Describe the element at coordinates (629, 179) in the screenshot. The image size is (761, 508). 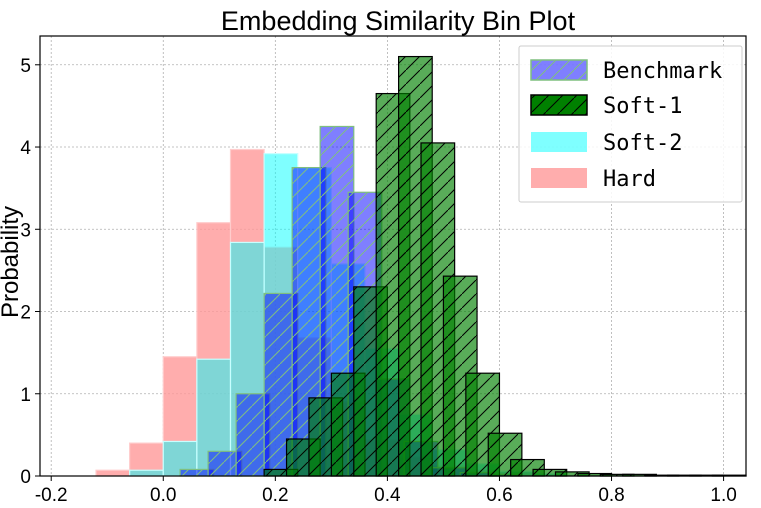
I see `legend-label-hard: Hard` at that location.